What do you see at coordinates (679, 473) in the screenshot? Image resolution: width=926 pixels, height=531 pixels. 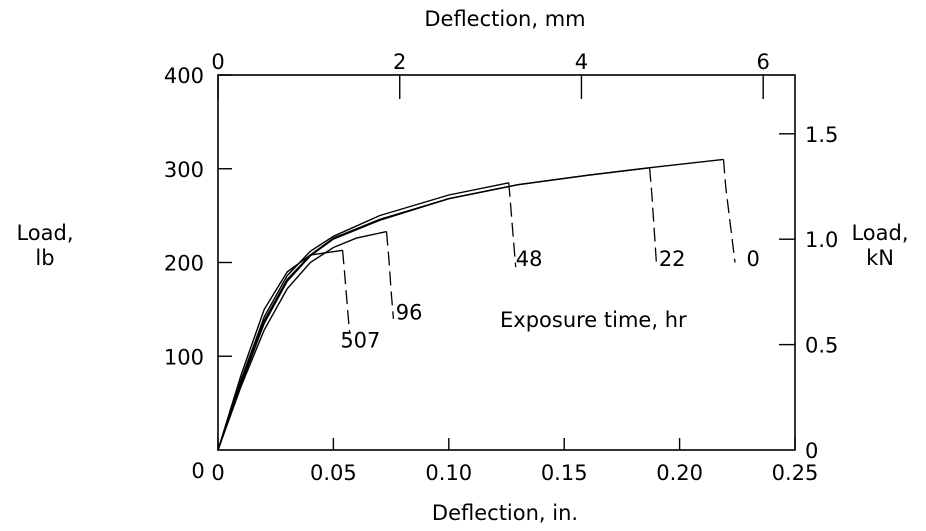 I see `bottom-axis-tick-label: 0.20` at bounding box center [679, 473].